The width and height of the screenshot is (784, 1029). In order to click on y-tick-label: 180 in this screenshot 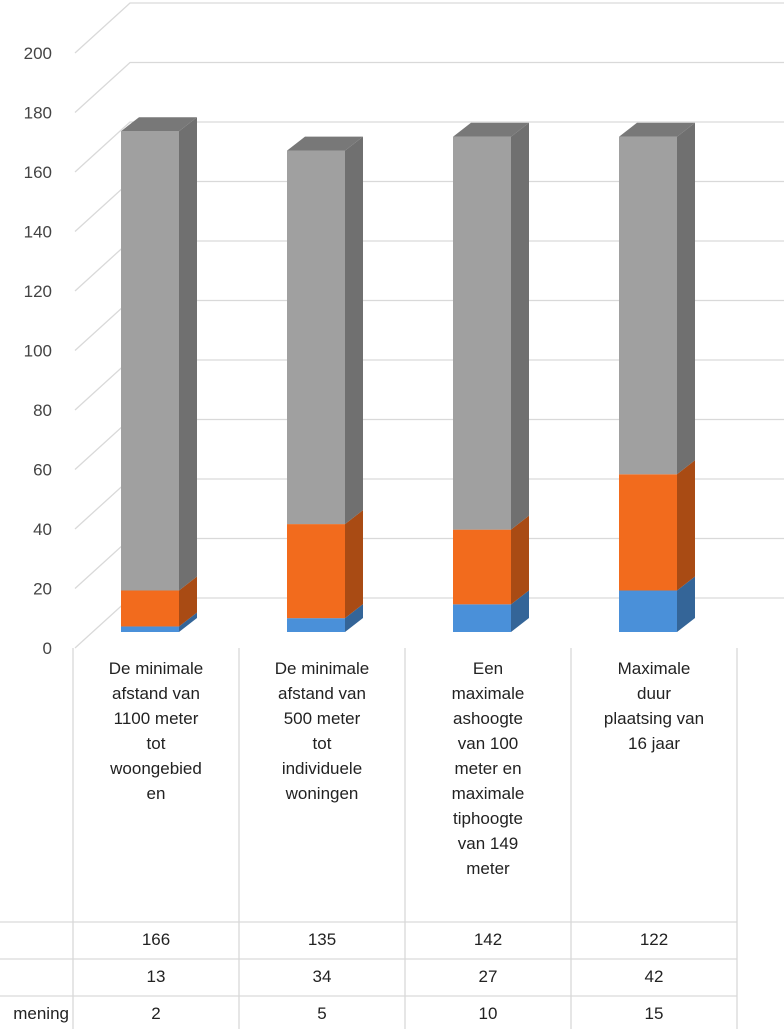, I will do `click(38, 113)`.